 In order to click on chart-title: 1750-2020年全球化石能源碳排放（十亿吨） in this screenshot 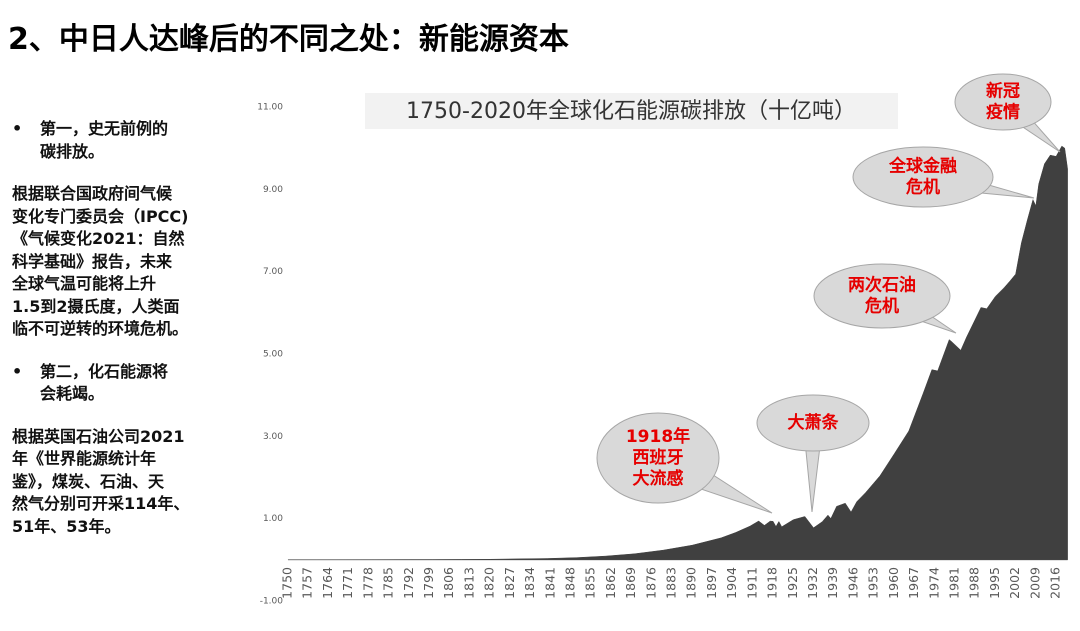, I will do `click(631, 111)`.